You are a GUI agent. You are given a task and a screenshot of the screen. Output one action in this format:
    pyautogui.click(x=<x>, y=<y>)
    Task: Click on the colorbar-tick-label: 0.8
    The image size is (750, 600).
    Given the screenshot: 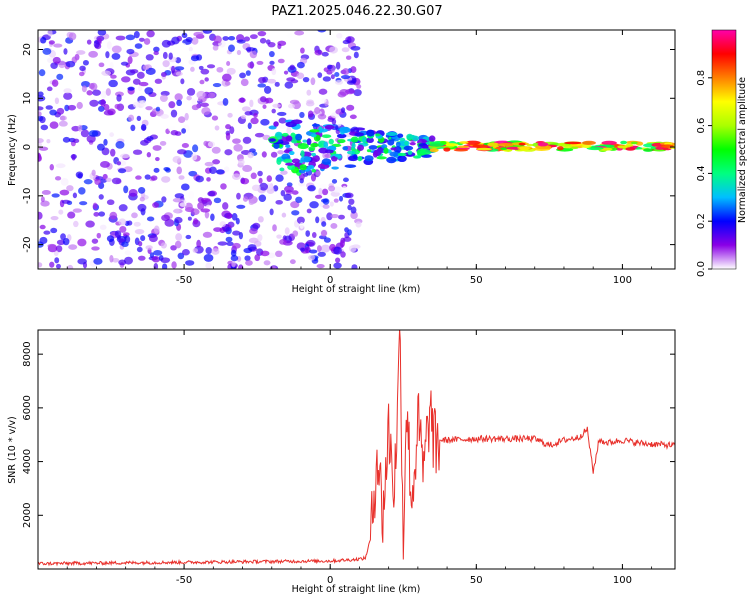 What is the action you would take?
    pyautogui.click(x=701, y=78)
    